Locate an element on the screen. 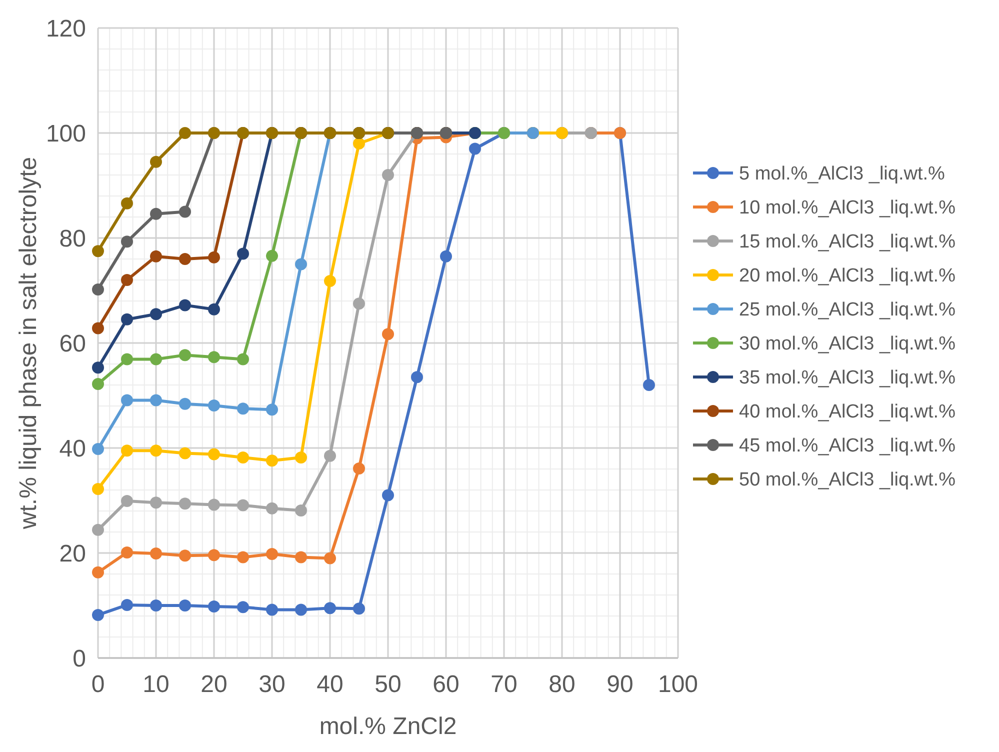 This screenshot has width=999, height=752. legend-label: 25 mol.%_AlCl3 _liq.wt.% is located at coordinates (847, 310).